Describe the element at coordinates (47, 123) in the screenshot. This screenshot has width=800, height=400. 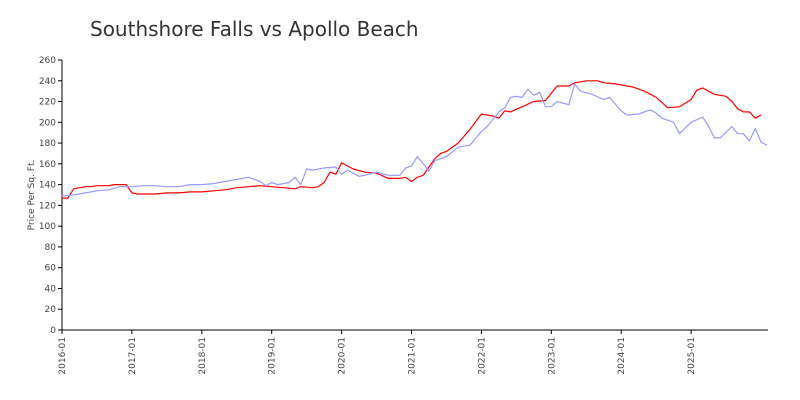
I see `y-tick-label: 200` at that location.